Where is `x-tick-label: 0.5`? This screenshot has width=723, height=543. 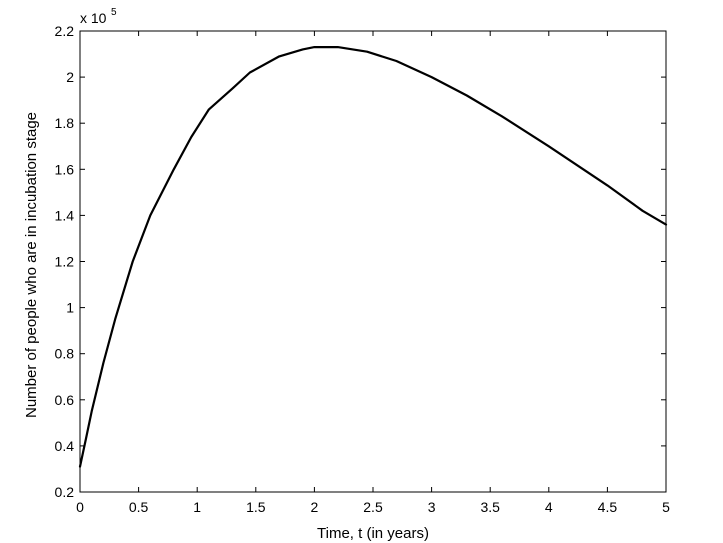 x-tick-label: 0.5 is located at coordinates (139, 507).